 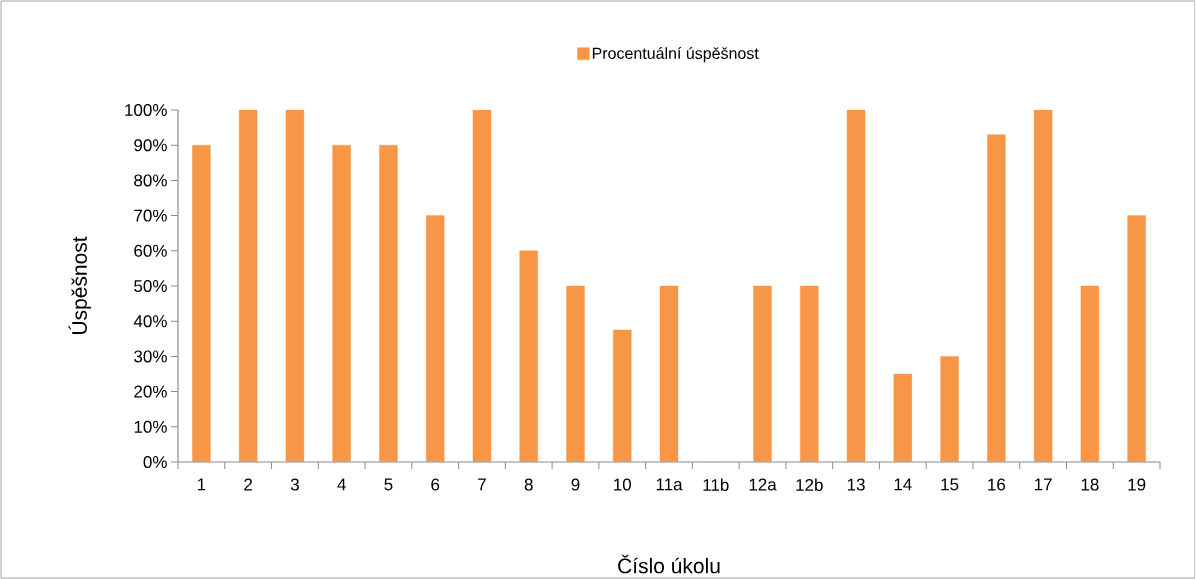 I want to click on y-tick-label: 50%, so click(x=150, y=286).